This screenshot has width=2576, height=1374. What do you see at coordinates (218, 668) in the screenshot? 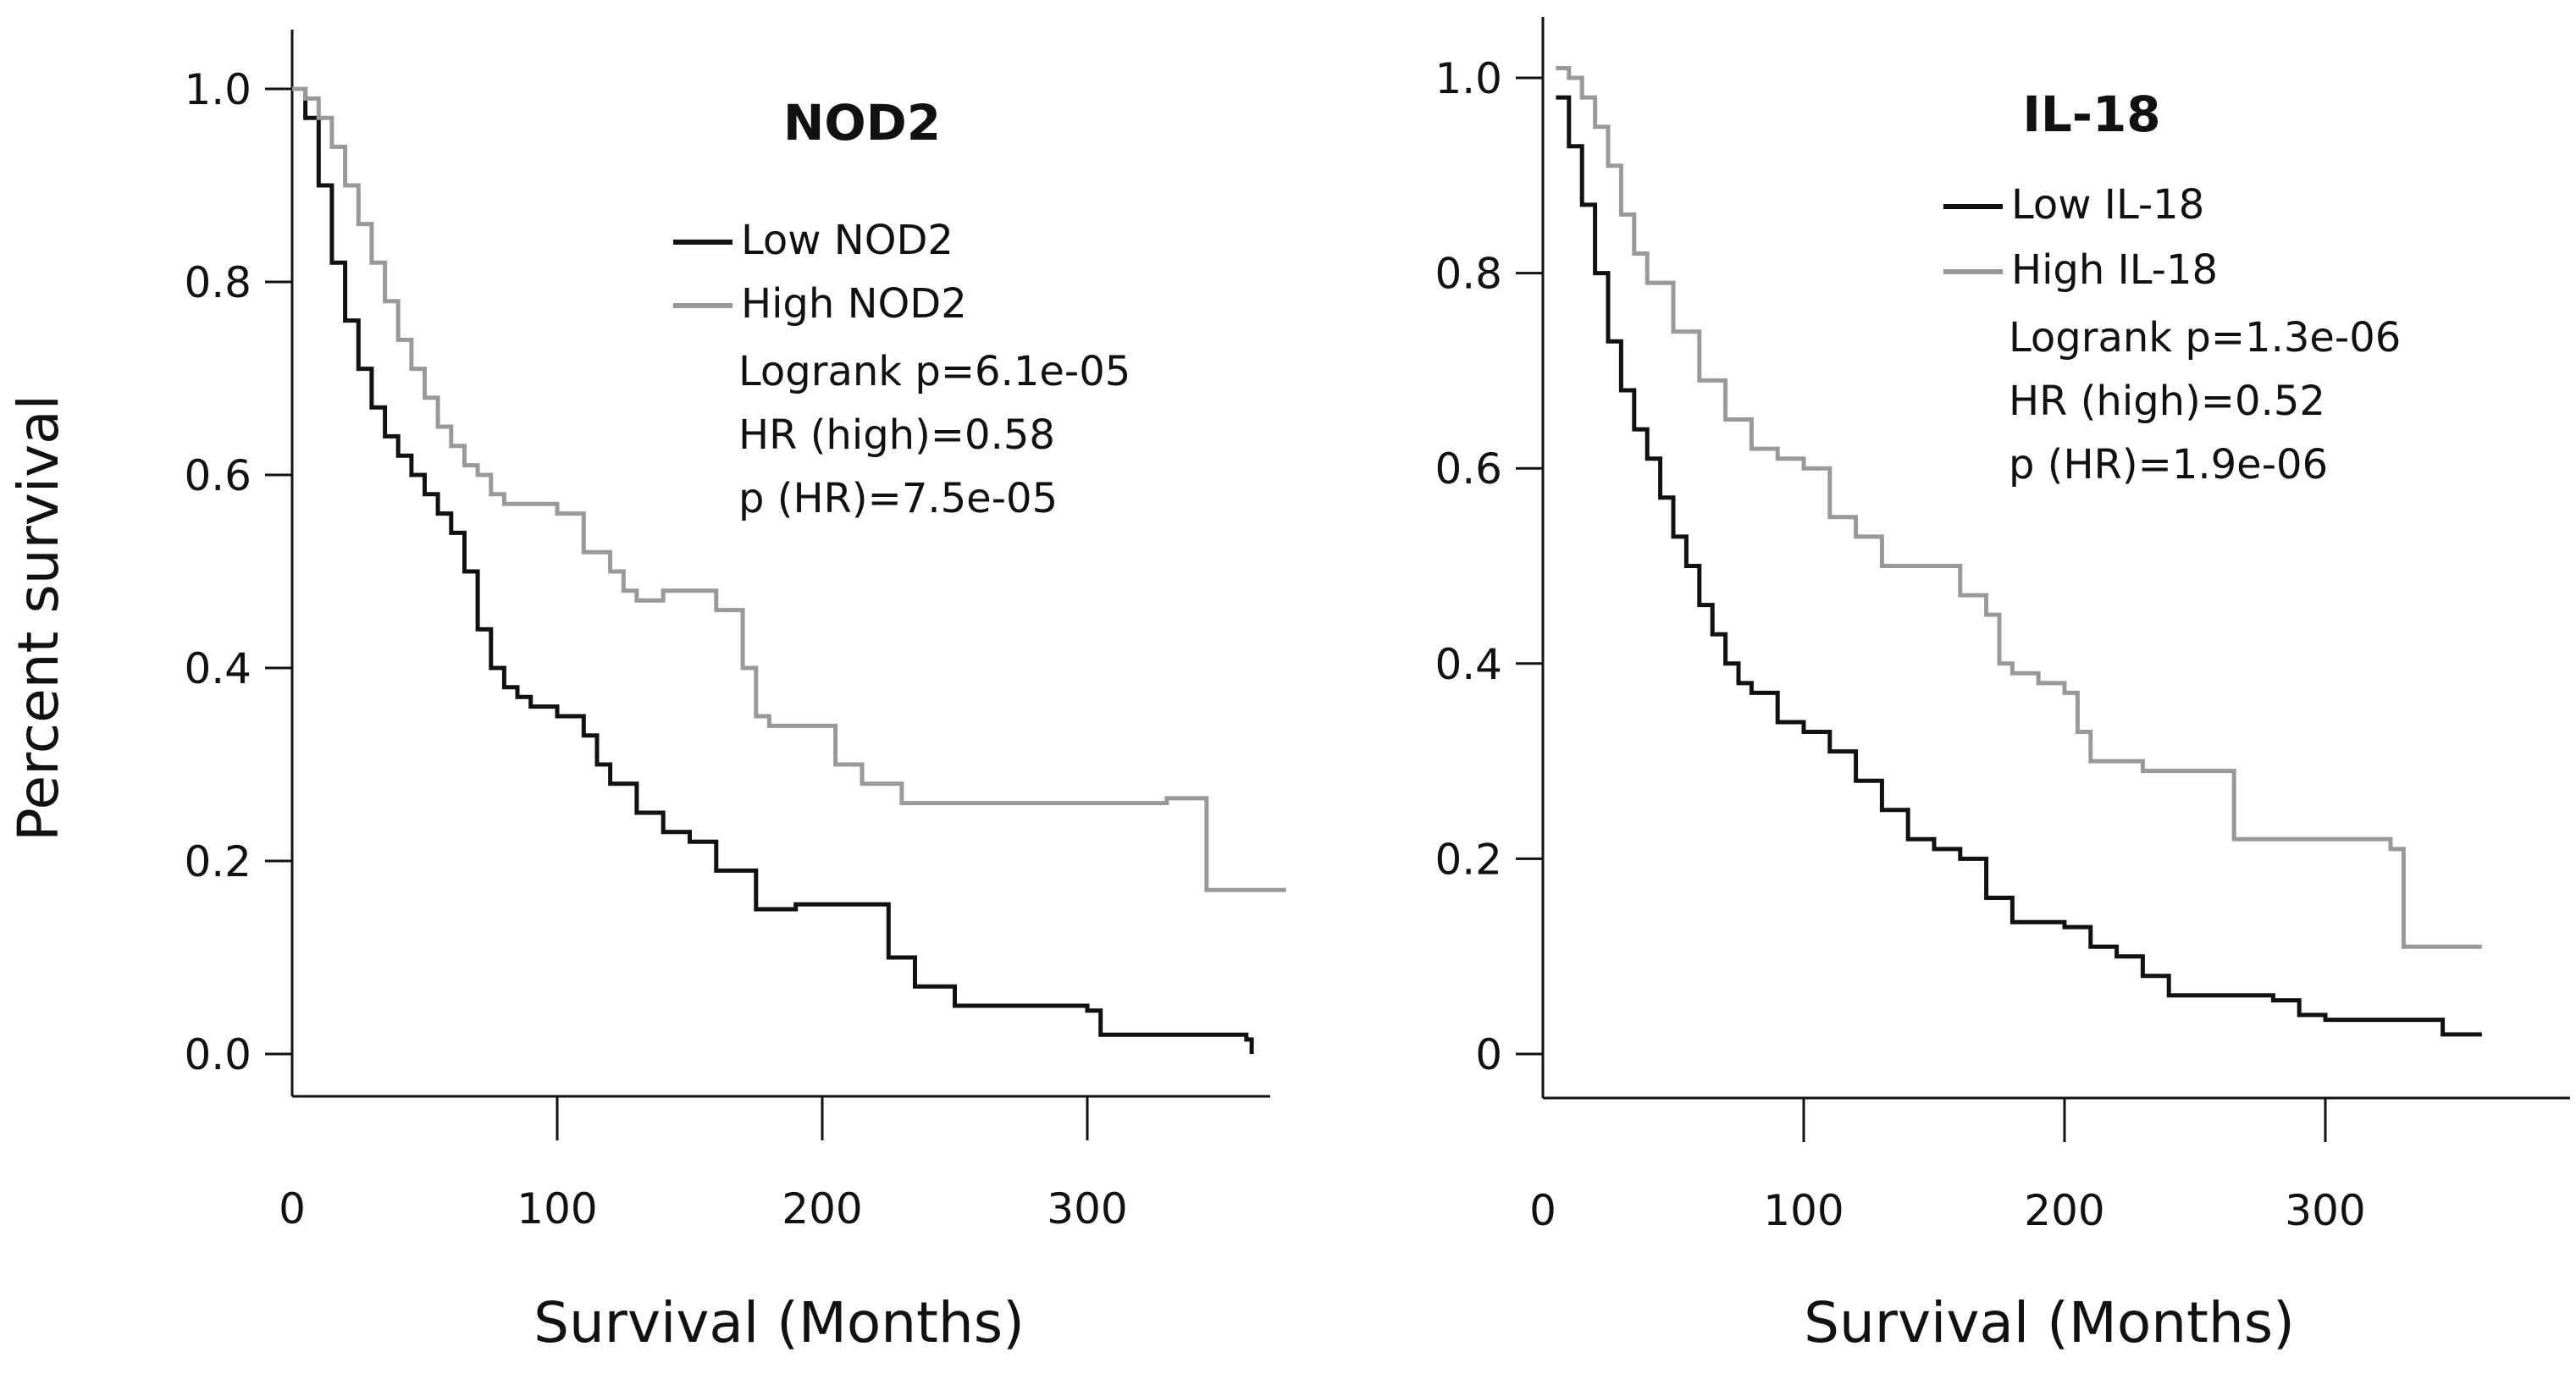
I see `nod2-y-tick-label: 0.4` at bounding box center [218, 668].